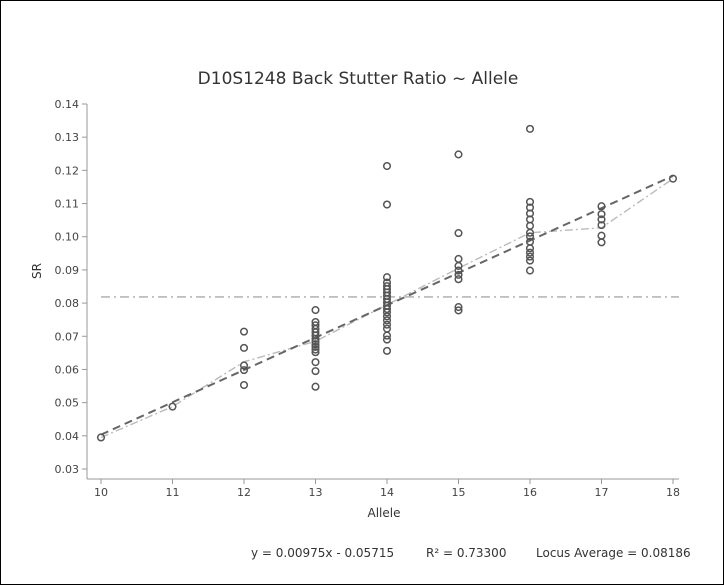  I want to click on y-tick-label: 0.06, so click(67, 369).